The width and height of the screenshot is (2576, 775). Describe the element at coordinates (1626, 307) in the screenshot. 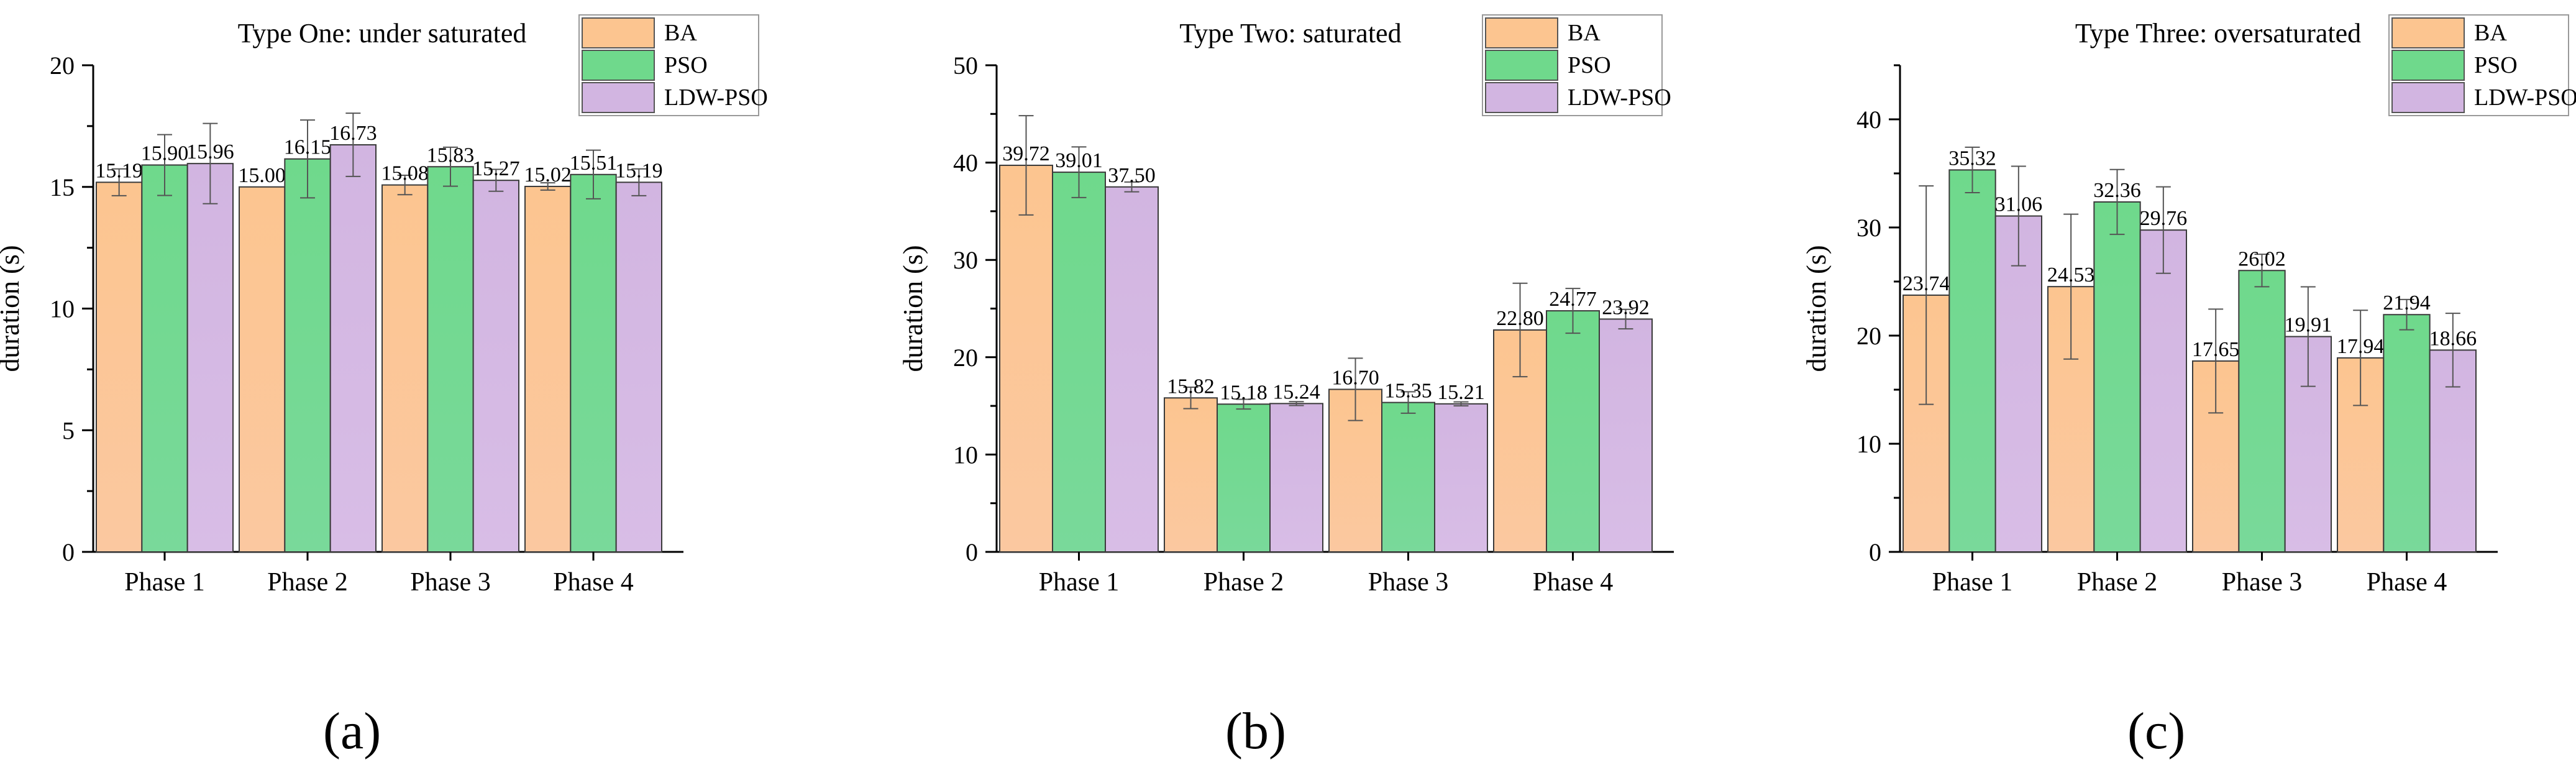

I see `data-label: 23.92` at that location.